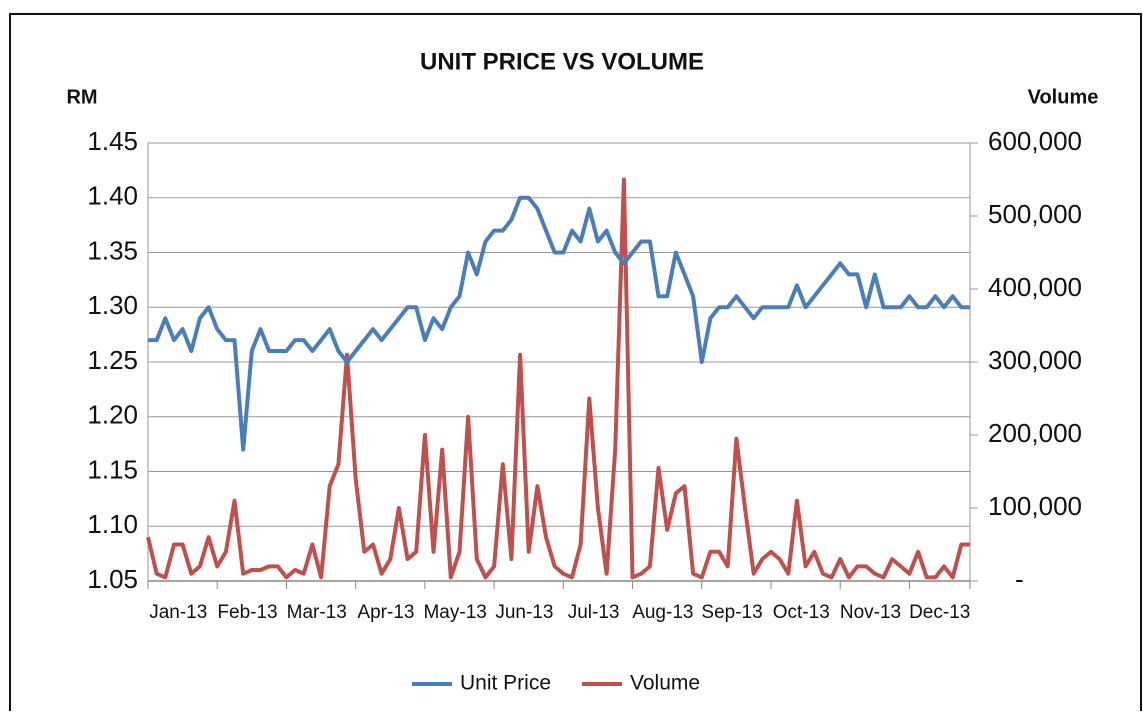 The height and width of the screenshot is (716, 1143). What do you see at coordinates (524, 612) in the screenshot?
I see `x-tick-label: Jun-13` at bounding box center [524, 612].